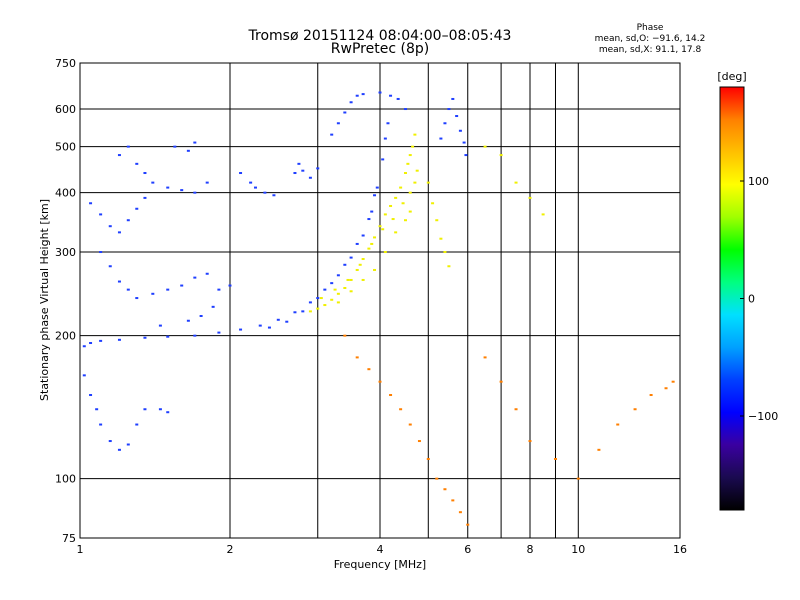 The width and height of the screenshot is (800, 600). What do you see at coordinates (758, 181) in the screenshot?
I see `colorbar-tick-label: 100` at bounding box center [758, 181].